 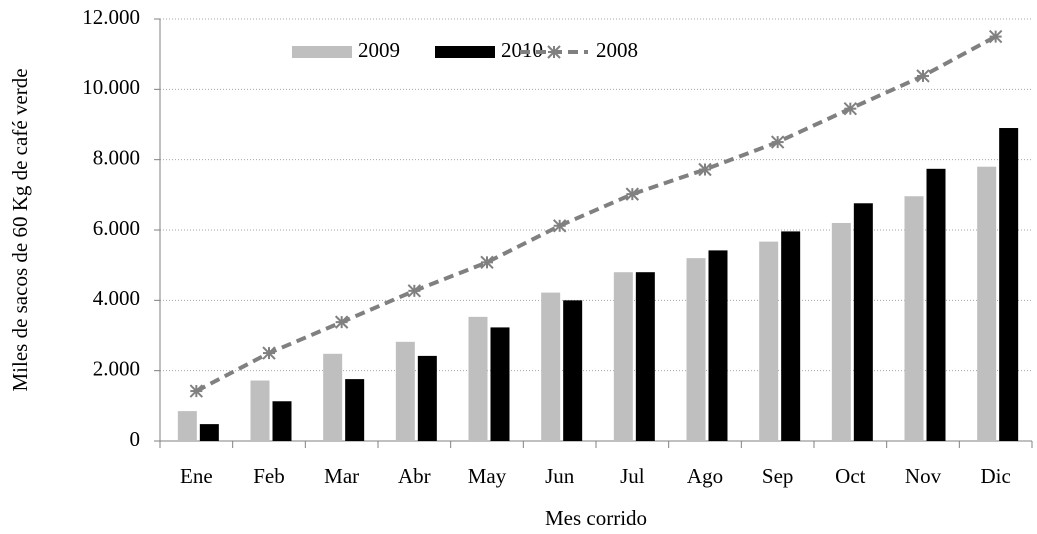 I want to click on y-tick-label: 12.000, so click(x=111, y=17).